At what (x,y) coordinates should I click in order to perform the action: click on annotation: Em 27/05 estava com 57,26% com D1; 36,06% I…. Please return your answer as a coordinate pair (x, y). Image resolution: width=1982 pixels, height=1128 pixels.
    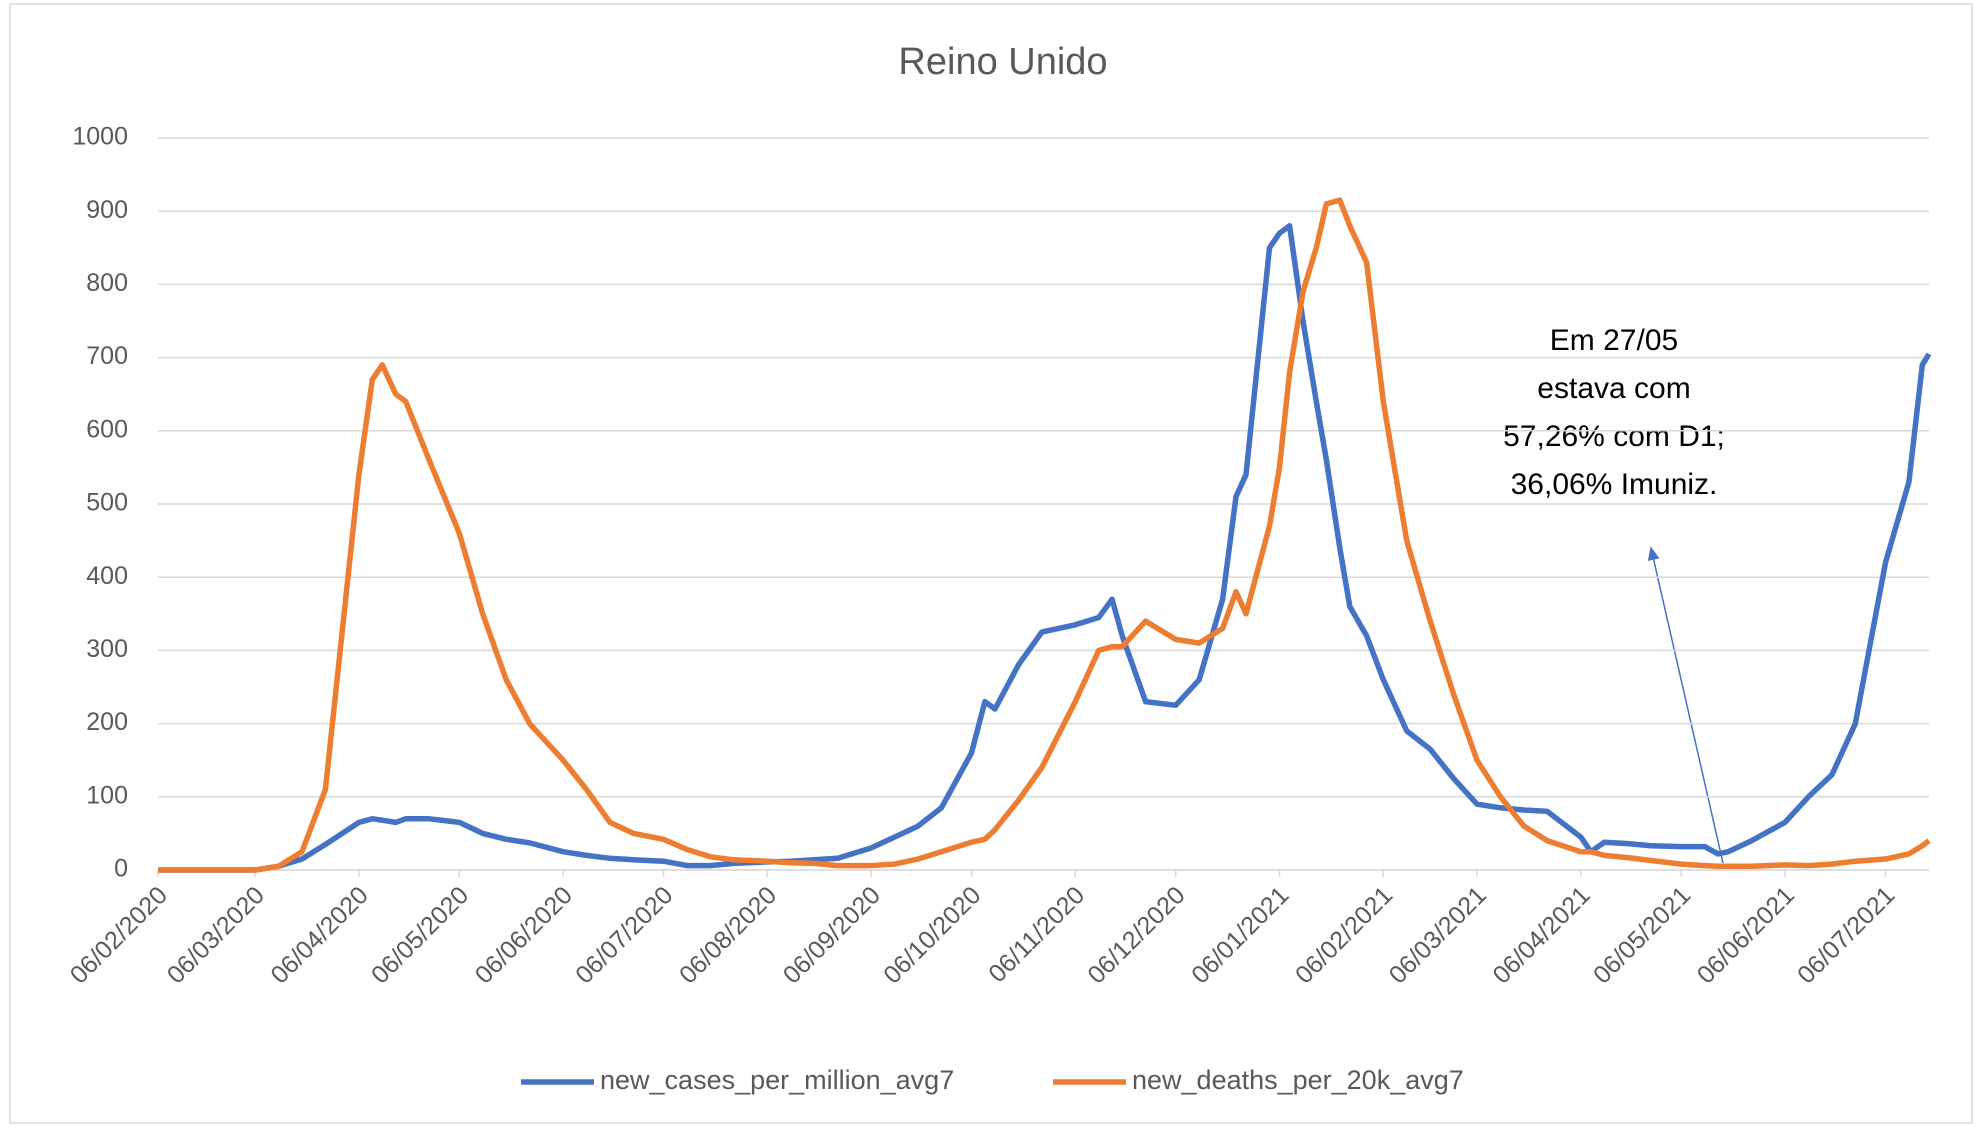
    Looking at the image, I should click on (1614, 412).